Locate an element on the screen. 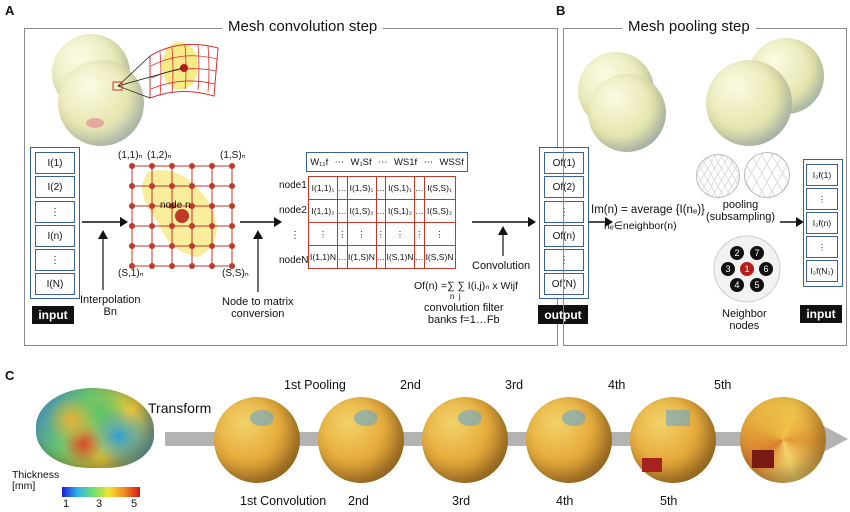 Image resolution: width=850 pixels, height=512 pixels. input-badge: input is located at coordinates (53, 315).